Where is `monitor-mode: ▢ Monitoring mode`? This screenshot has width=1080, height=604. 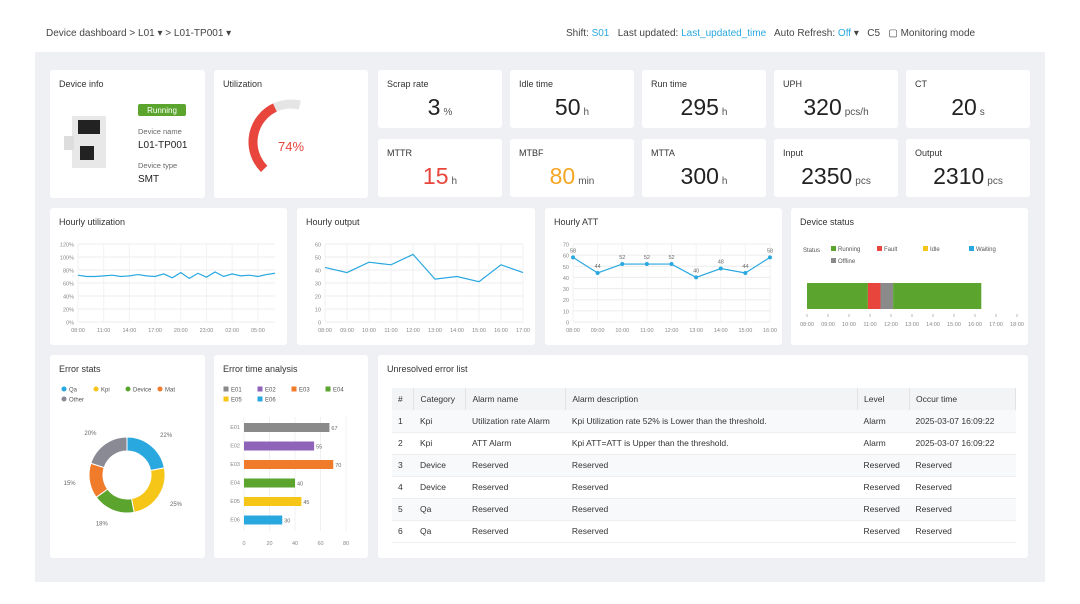
monitor-mode: ▢ Monitoring mode is located at coordinates (932, 33).